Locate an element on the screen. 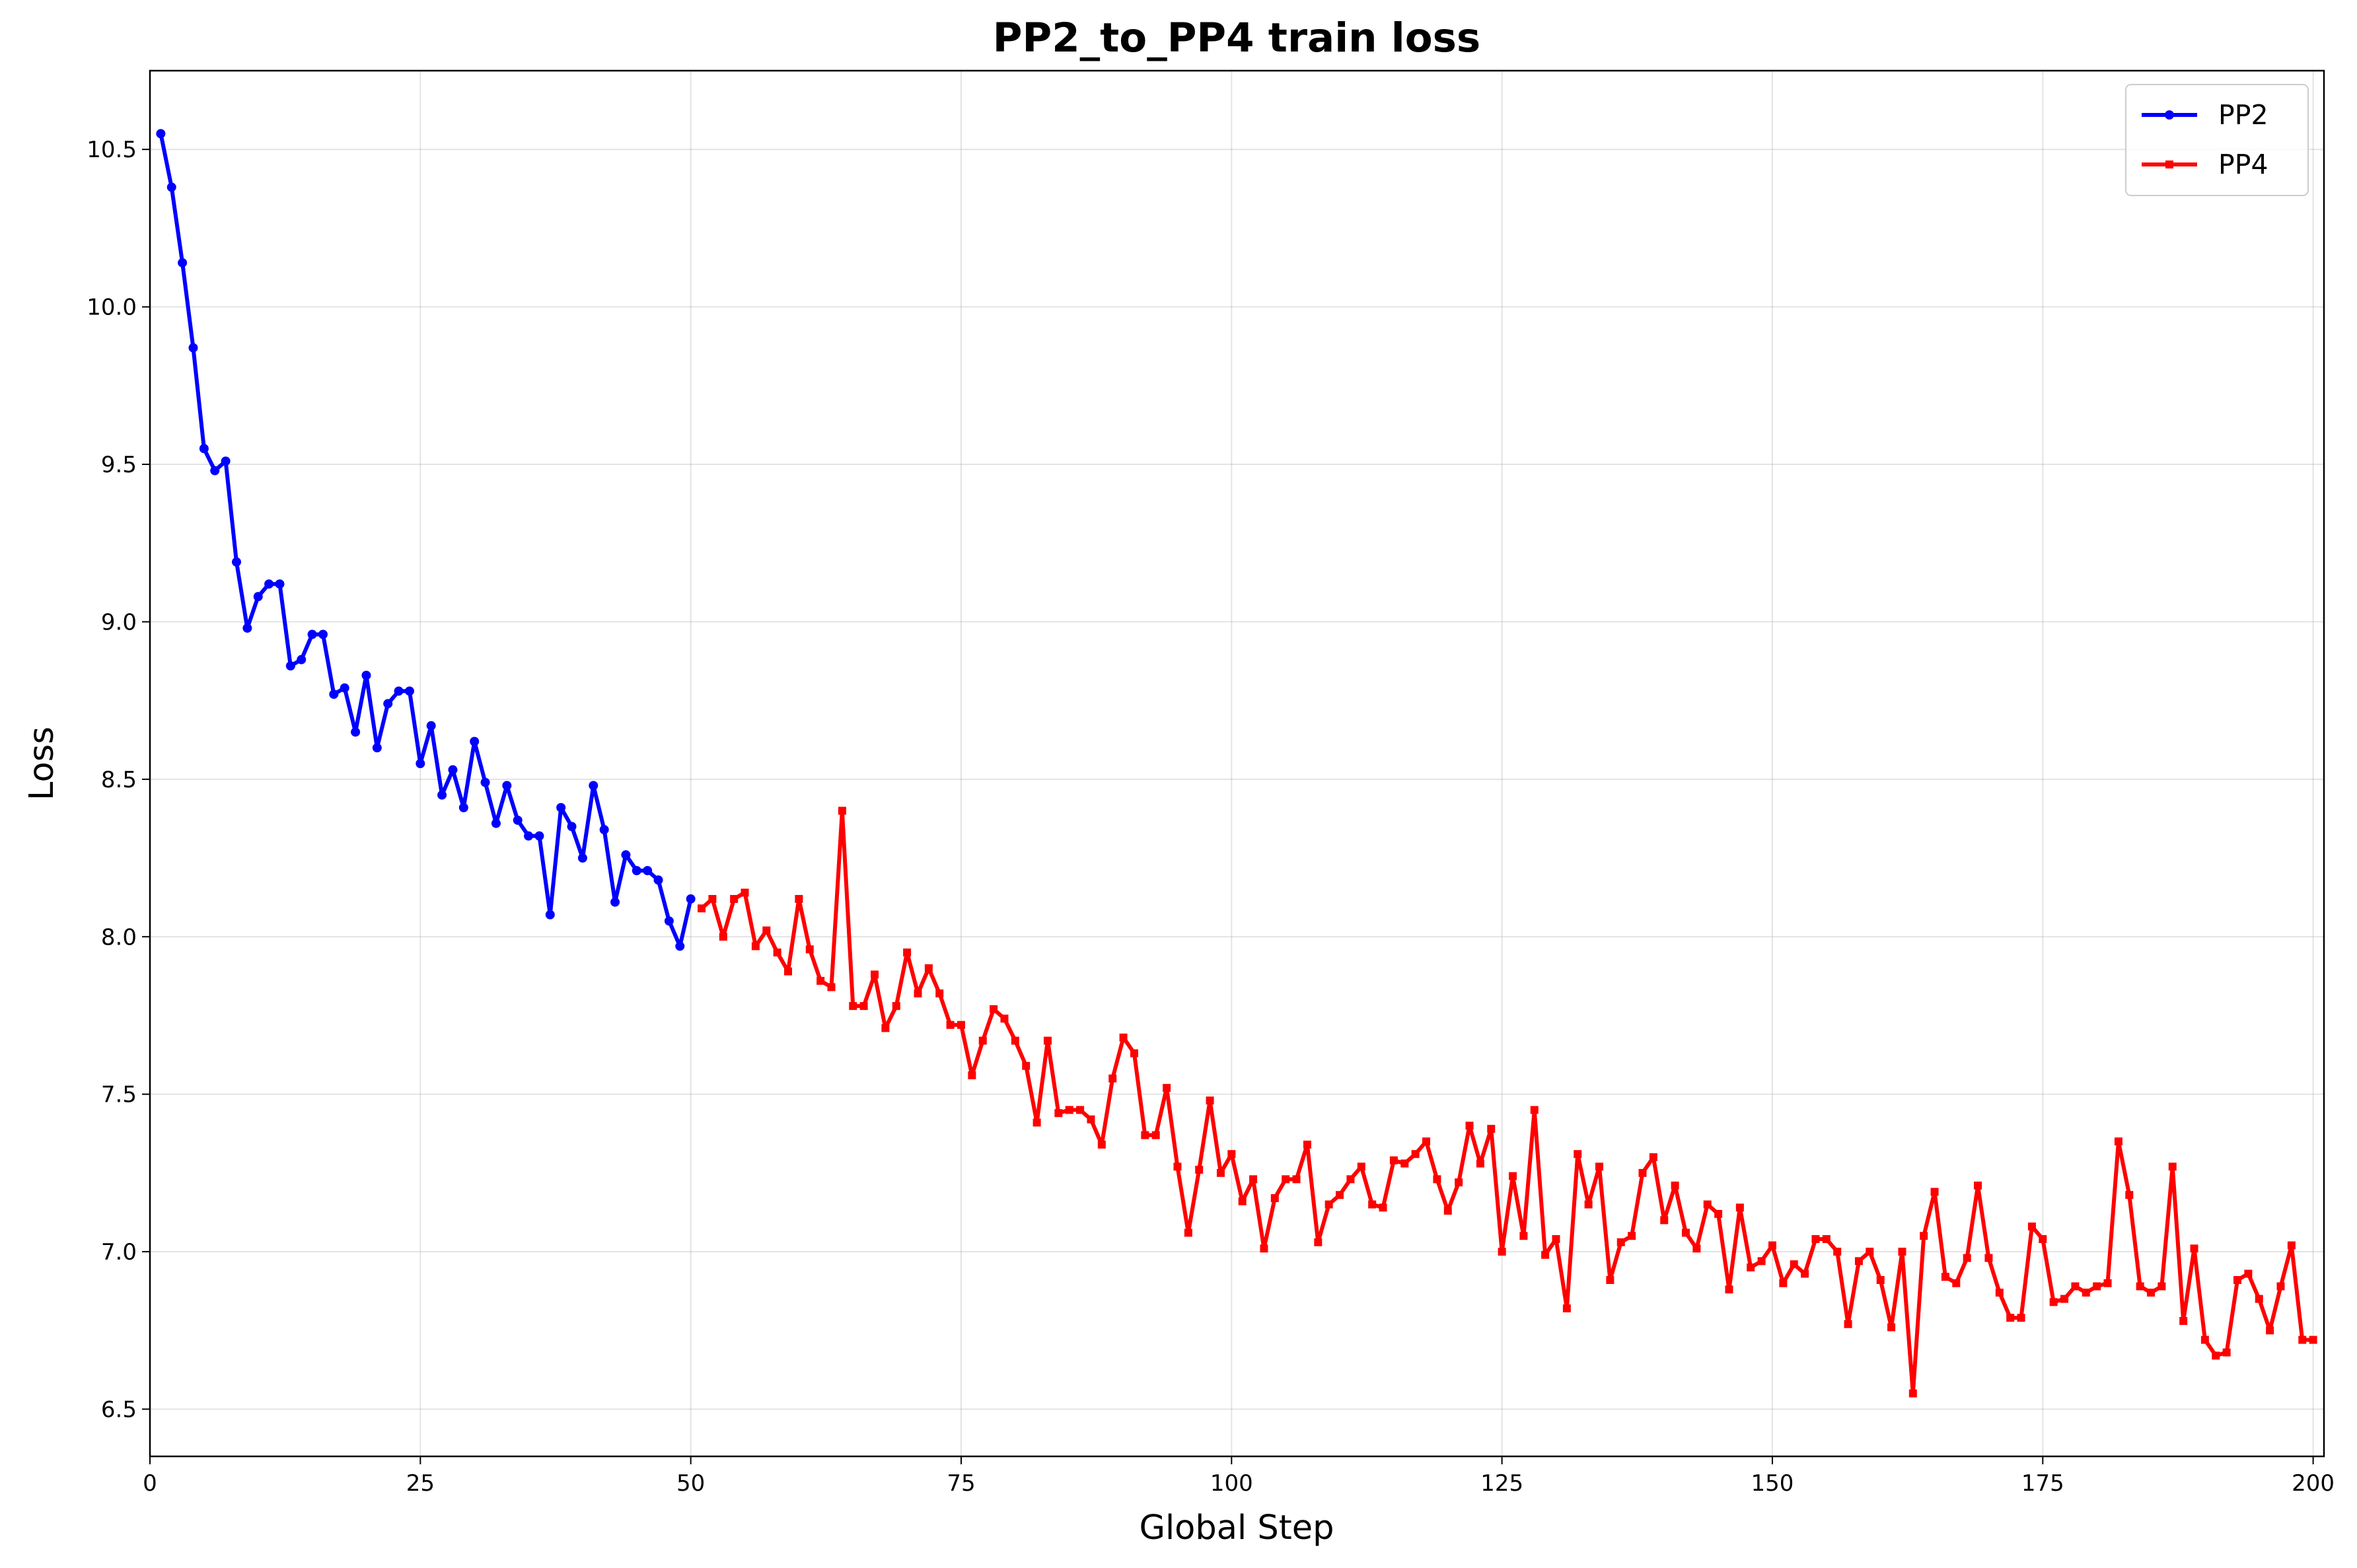 Image resolution: width=2357 pixels, height=1568 pixels. y-tick-label: 8.5 is located at coordinates (119, 780).